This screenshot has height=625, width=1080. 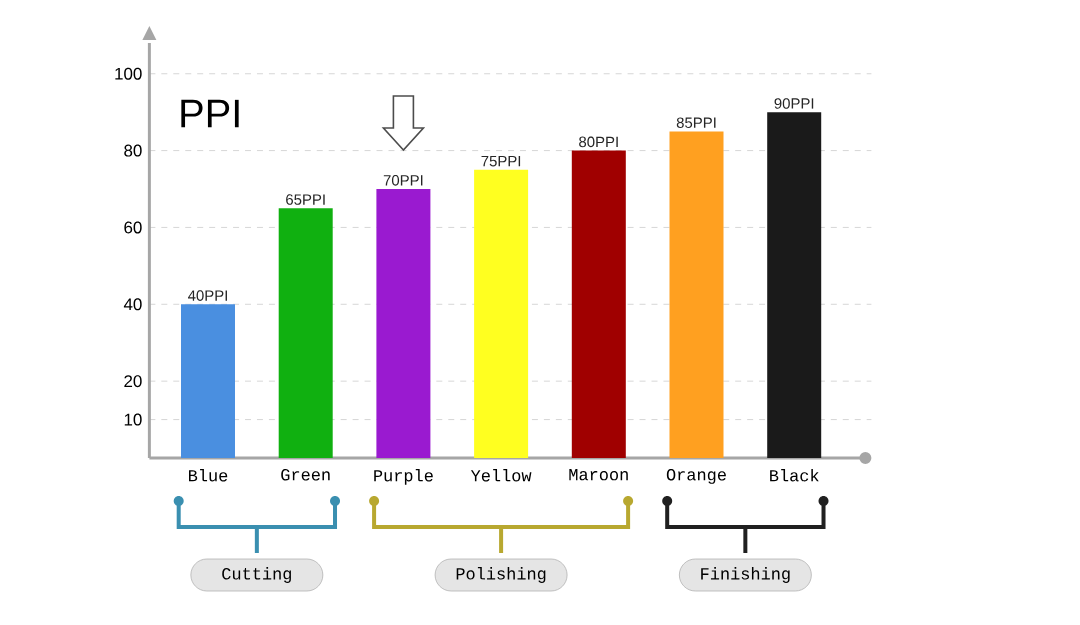 I want to click on y-tick-label: 20, so click(x=133, y=381).